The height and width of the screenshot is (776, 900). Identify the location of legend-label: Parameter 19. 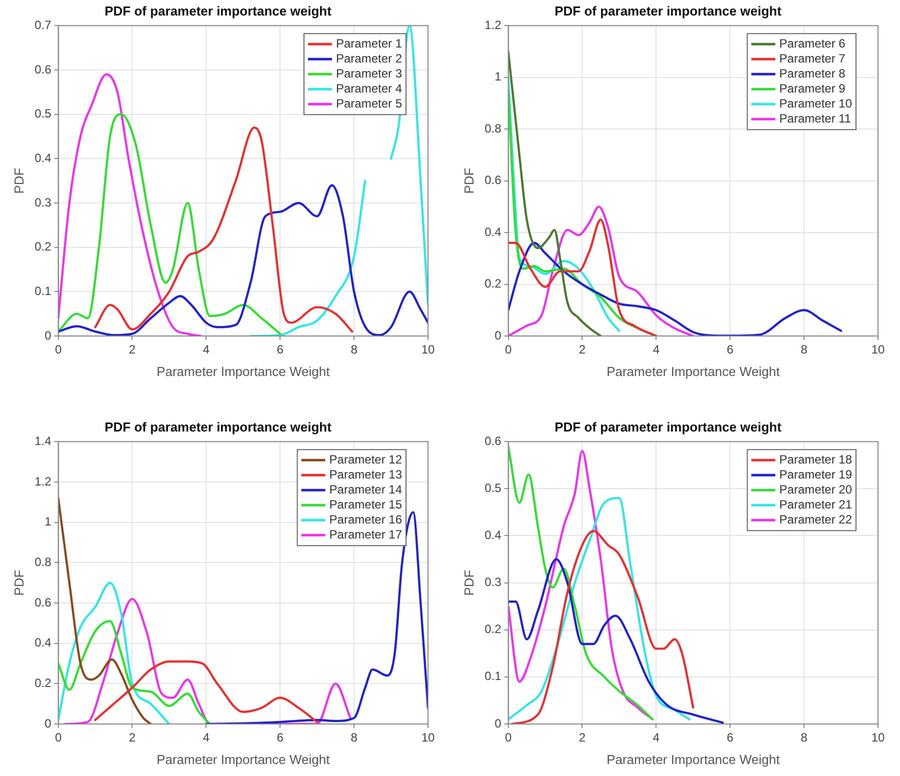
(815, 474).